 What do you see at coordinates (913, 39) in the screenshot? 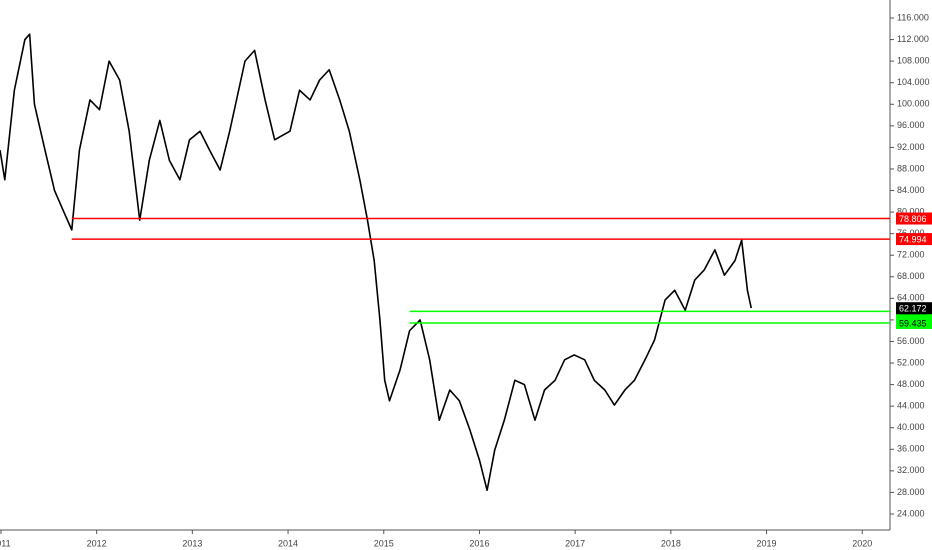
I see `y-tick-label: 112.000` at bounding box center [913, 39].